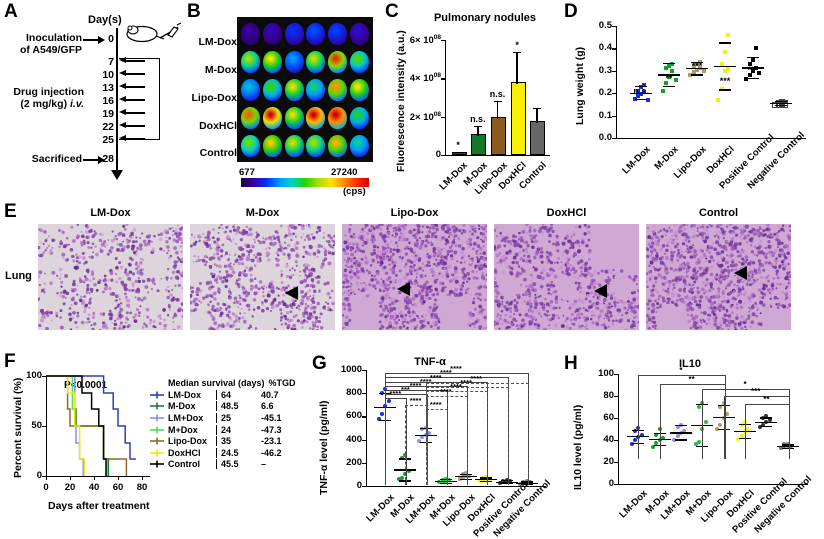 Image resolution: width=824 pixels, height=539 pixels. What do you see at coordinates (344, 172) in the screenshot?
I see `colorbar-max-value: 27240` at bounding box center [344, 172].